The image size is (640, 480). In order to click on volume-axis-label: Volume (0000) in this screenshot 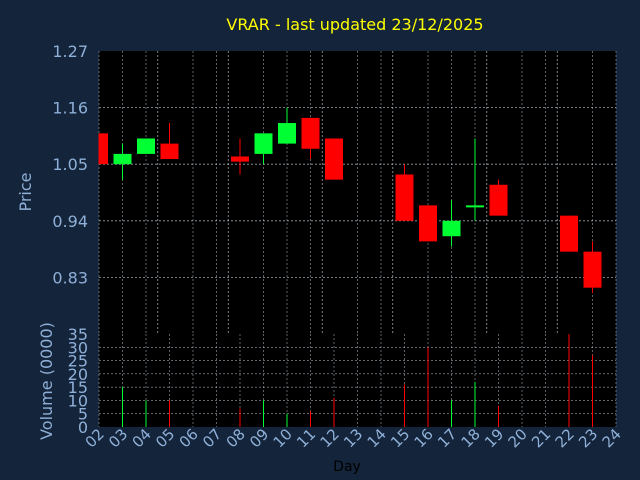, I will do `click(46, 381)`.